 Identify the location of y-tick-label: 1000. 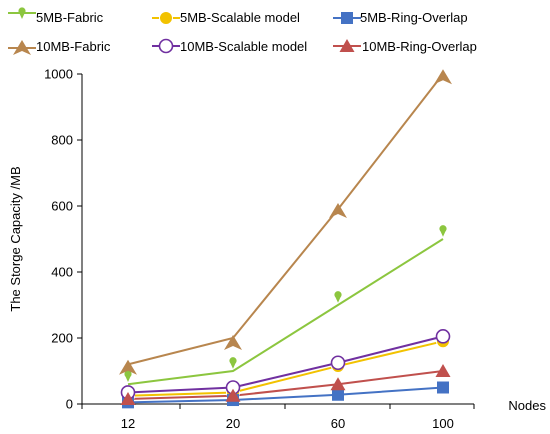
(58, 74).